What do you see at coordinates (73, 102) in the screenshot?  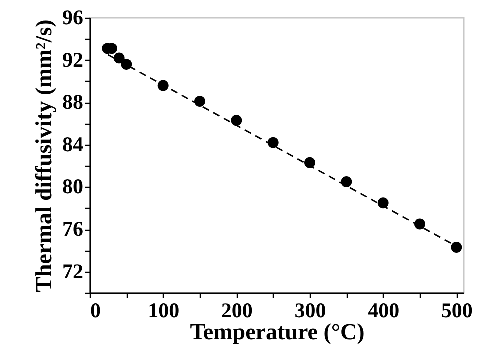 I see `y-tick-label: 88` at bounding box center [73, 102].